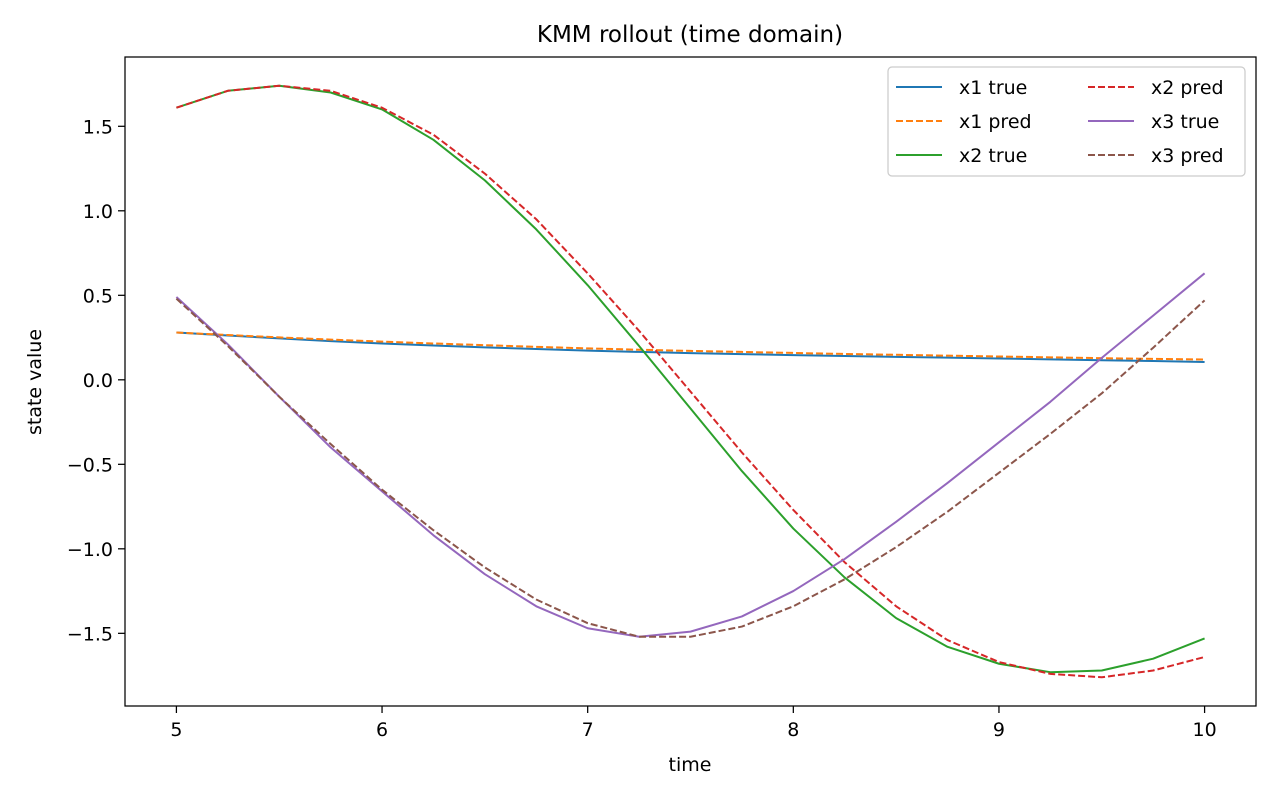 Image resolution: width=1280 pixels, height=804 pixels. I want to click on y-tick-label: −1.0, so click(90, 550).